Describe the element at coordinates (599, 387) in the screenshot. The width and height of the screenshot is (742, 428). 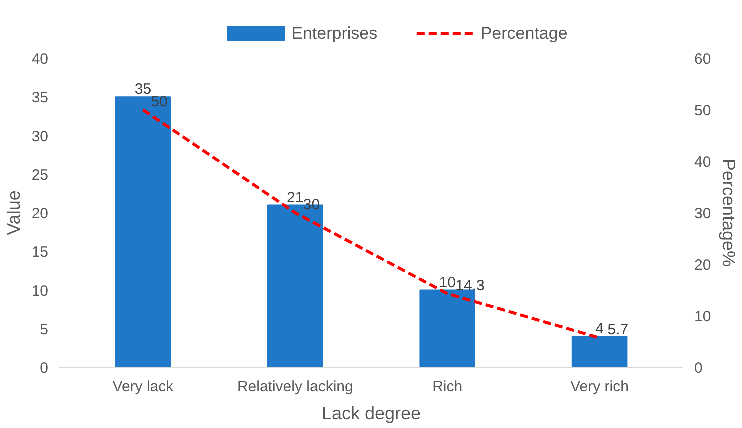
I see `x-tick-label: Very rich` at that location.